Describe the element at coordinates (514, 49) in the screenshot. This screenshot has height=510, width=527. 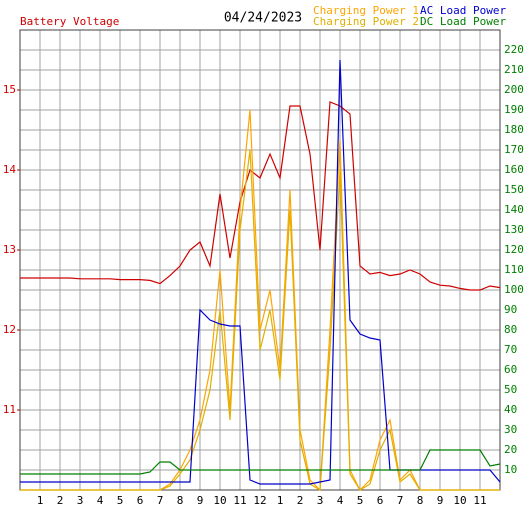
I see `y2-tick-label: 220` at that location.